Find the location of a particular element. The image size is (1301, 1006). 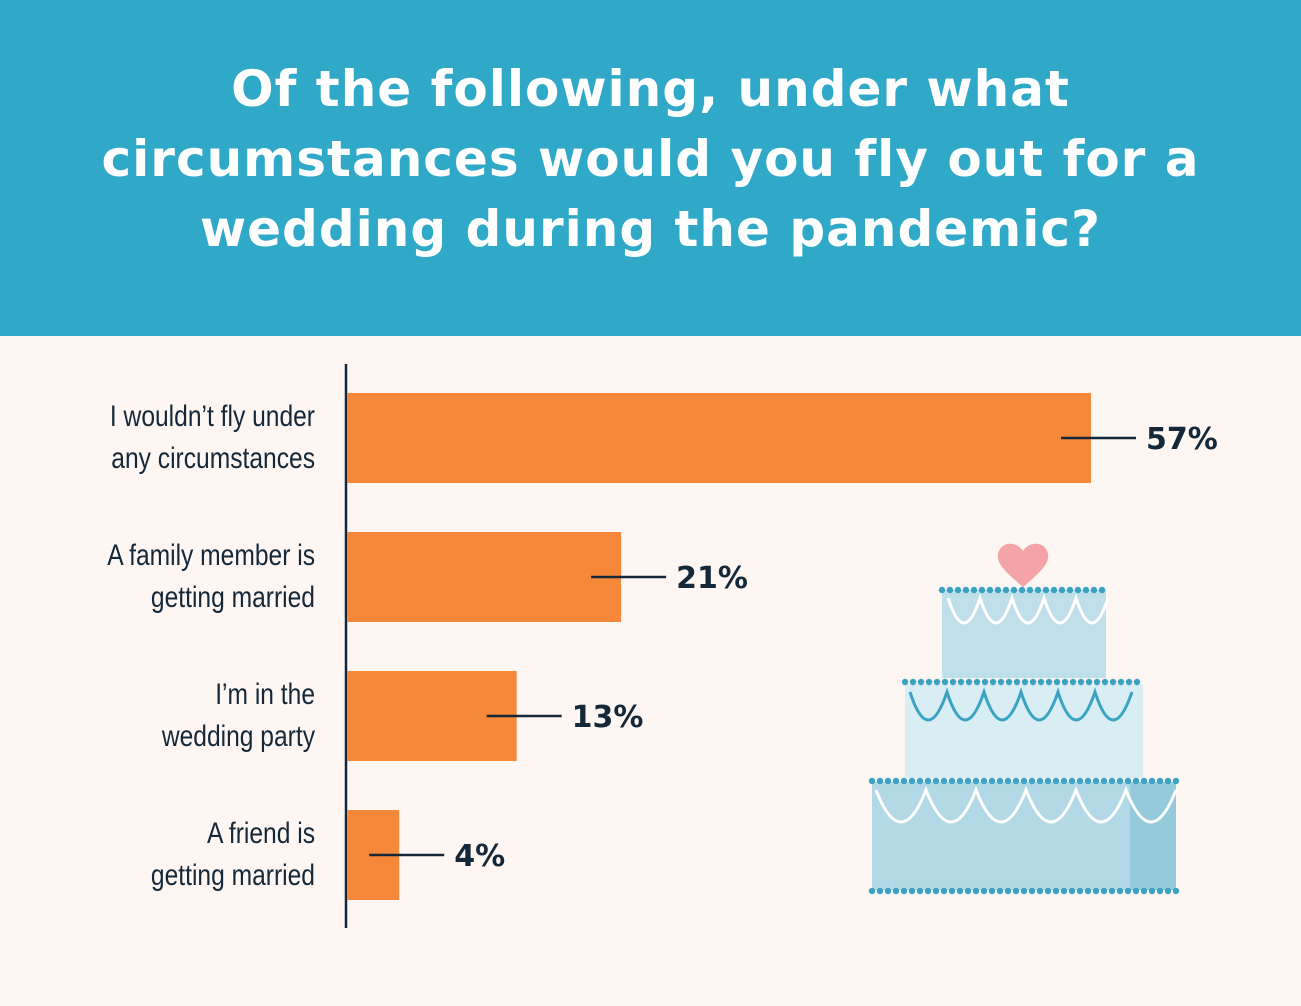

cake-middle-swags is located at coordinates (1021, 704).